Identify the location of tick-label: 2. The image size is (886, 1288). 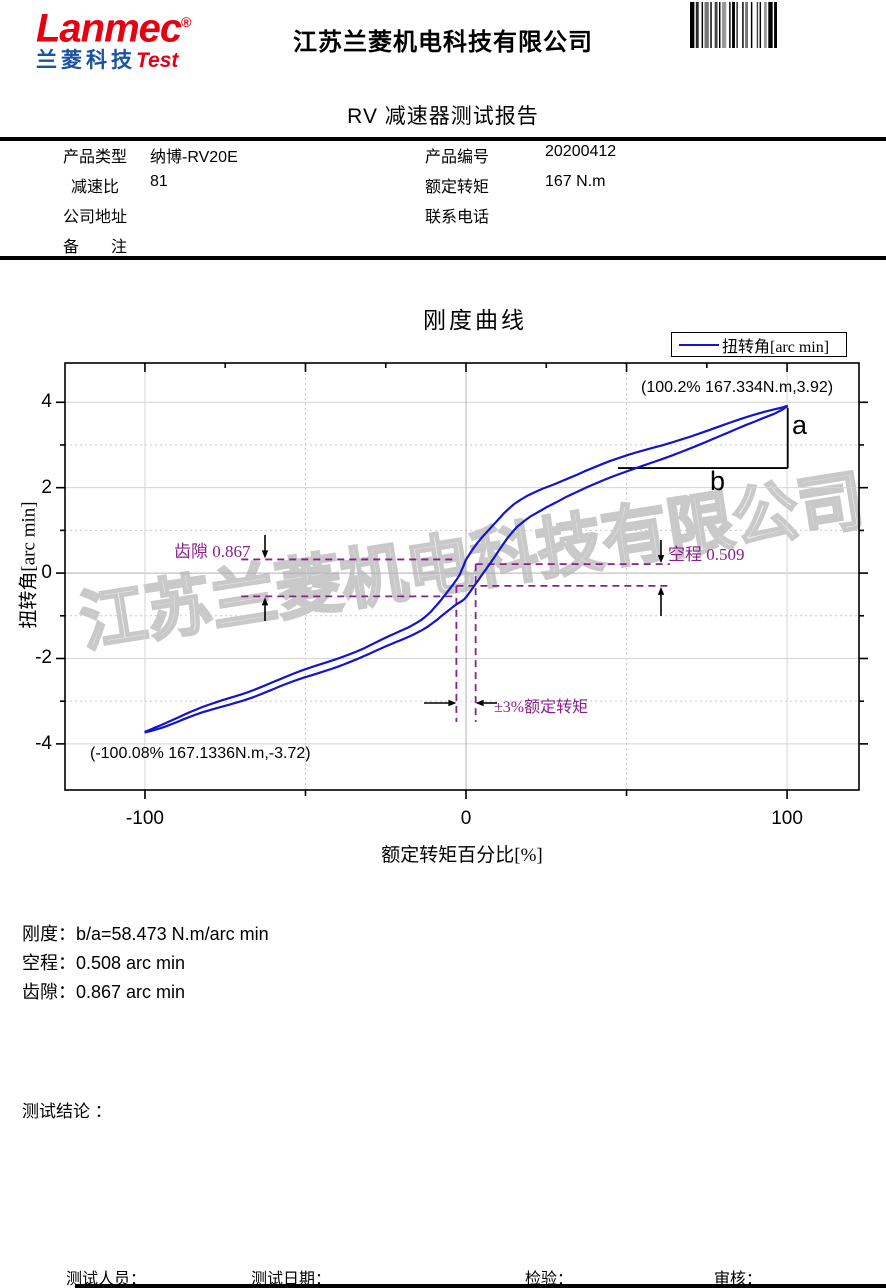
(46, 487).